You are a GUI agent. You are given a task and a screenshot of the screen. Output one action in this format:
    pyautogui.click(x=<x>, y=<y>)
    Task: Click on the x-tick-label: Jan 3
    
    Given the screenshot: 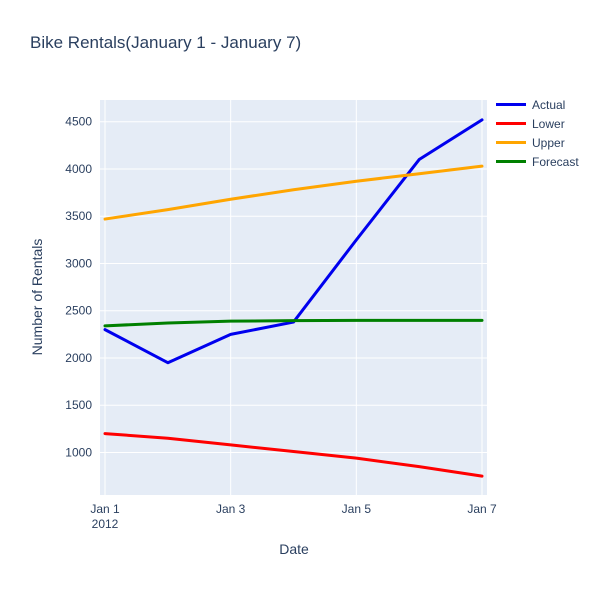 What is the action you would take?
    pyautogui.click(x=231, y=509)
    